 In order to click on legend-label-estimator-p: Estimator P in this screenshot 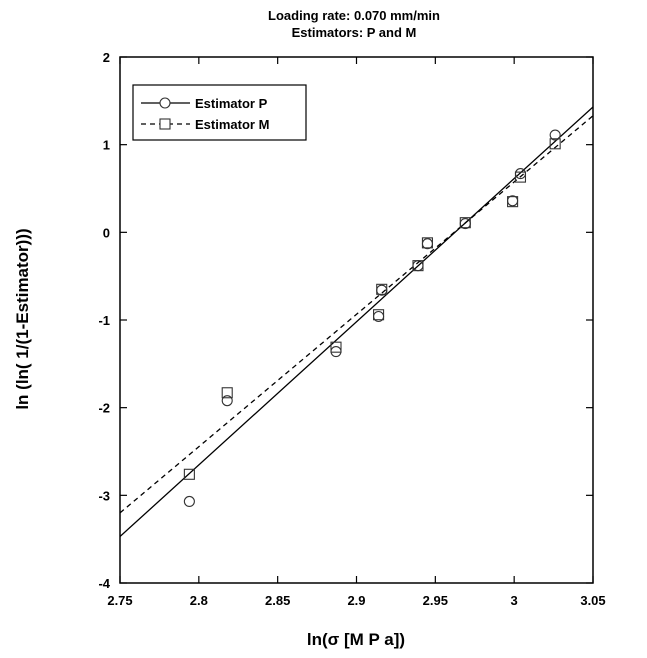, I will do `click(231, 103)`.